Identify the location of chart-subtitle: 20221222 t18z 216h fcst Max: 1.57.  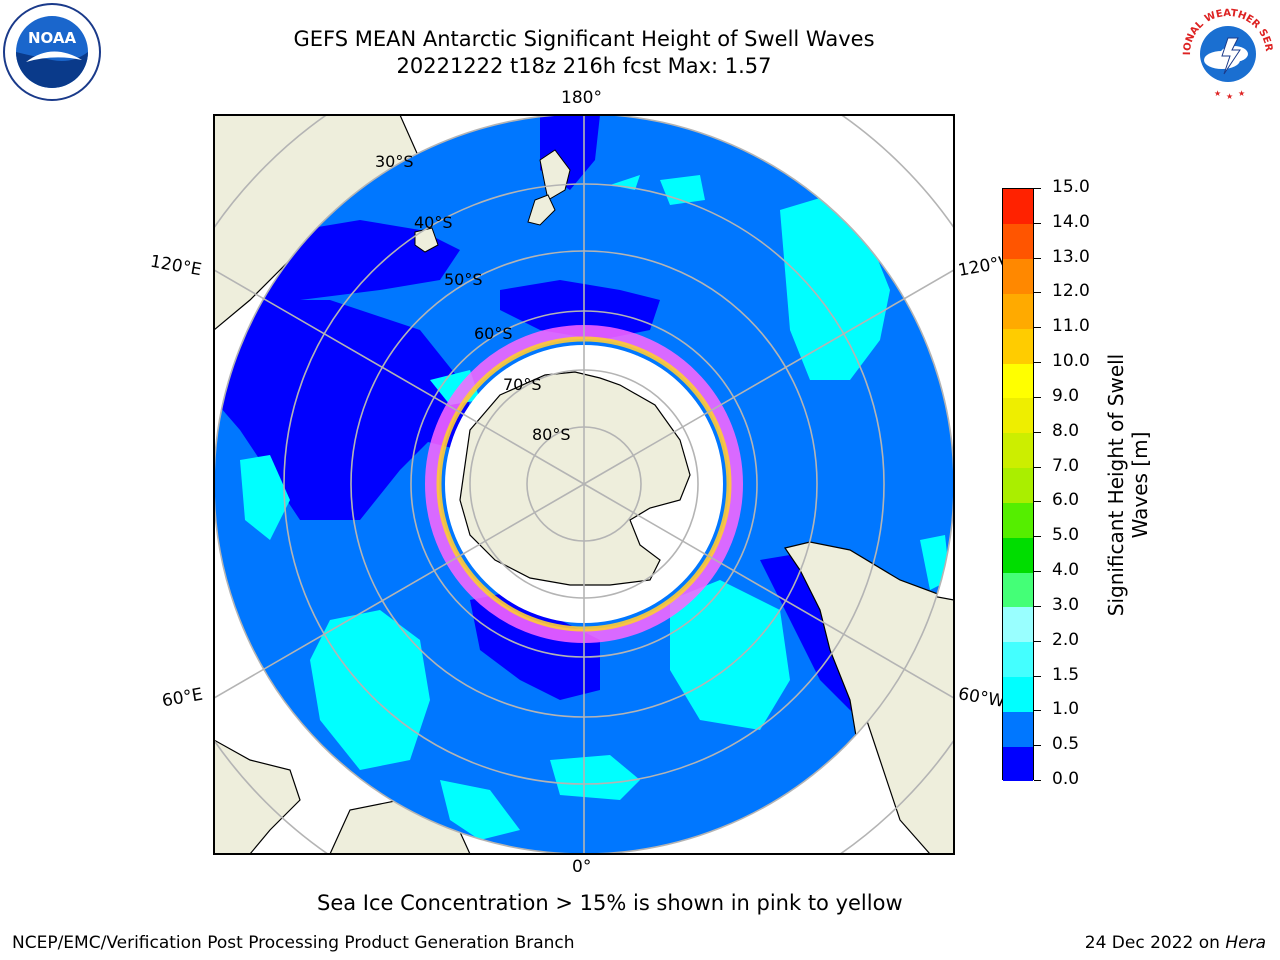
(584, 66).